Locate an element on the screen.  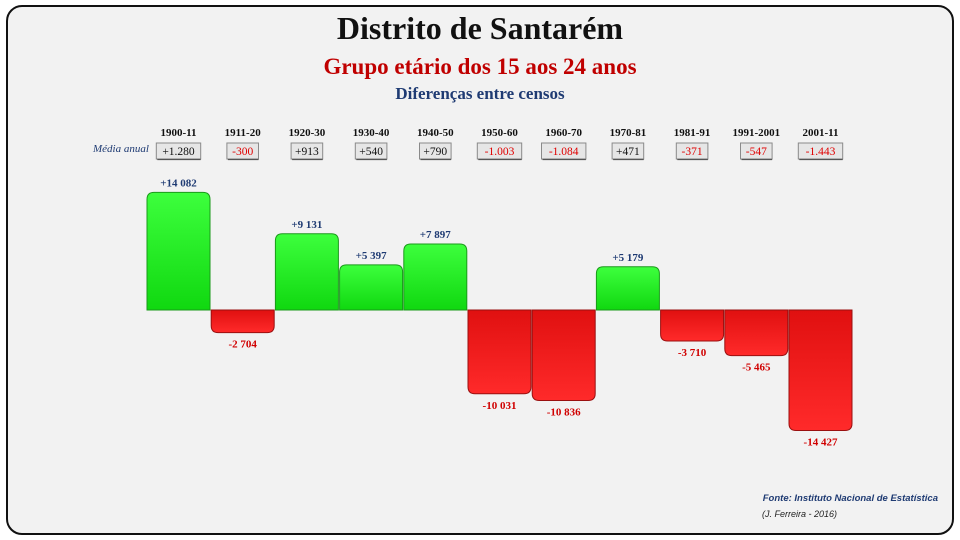
period-label: 1960-70 is located at coordinates (563, 133).